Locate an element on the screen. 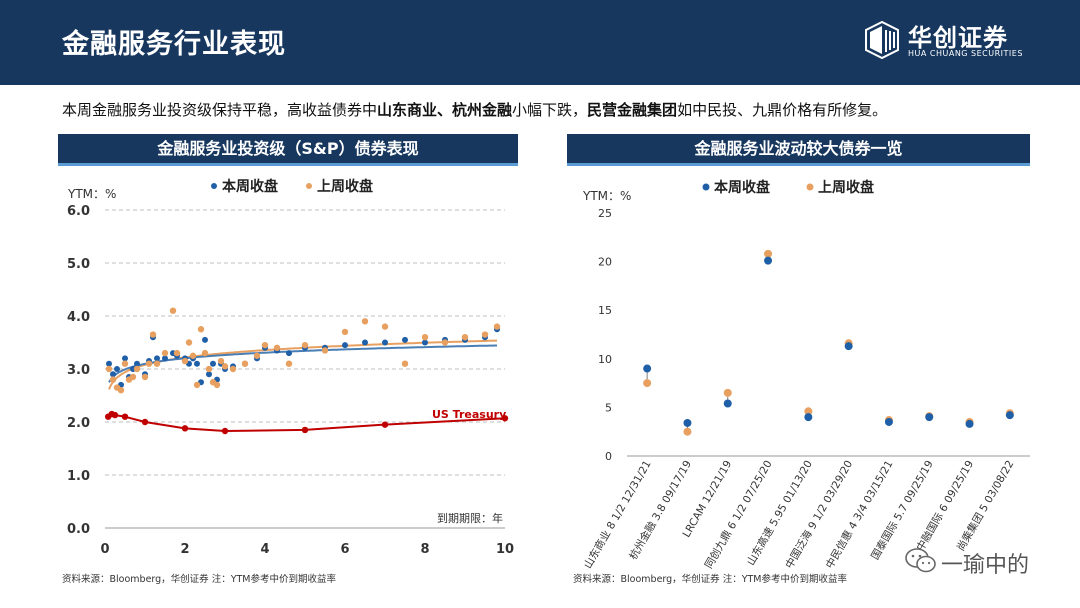 Image resolution: width=1080 pixels, height=608 pixels. right-panel-title: 金融服务业波动较大债券一览 is located at coordinates (798, 150).